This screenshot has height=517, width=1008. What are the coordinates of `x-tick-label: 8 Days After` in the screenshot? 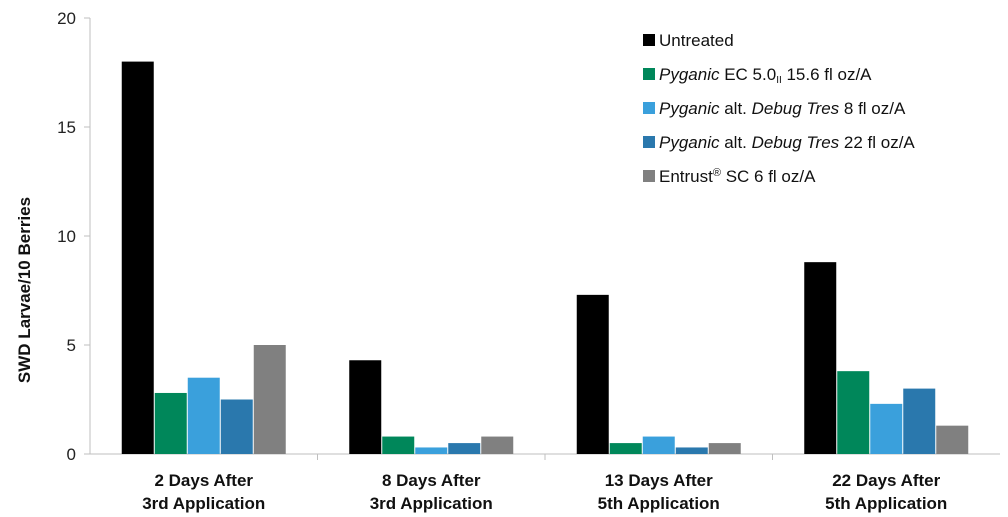 It's located at (431, 480).